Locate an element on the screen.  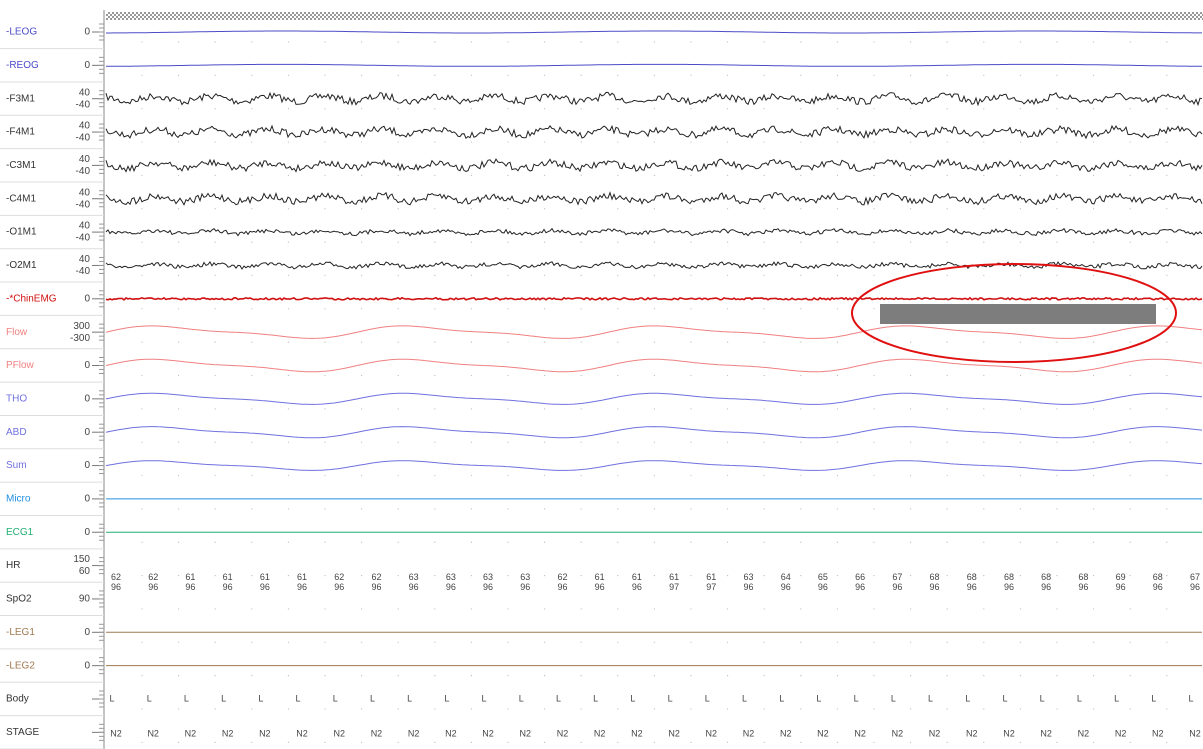
hr-value: 62 is located at coordinates (562, 577).